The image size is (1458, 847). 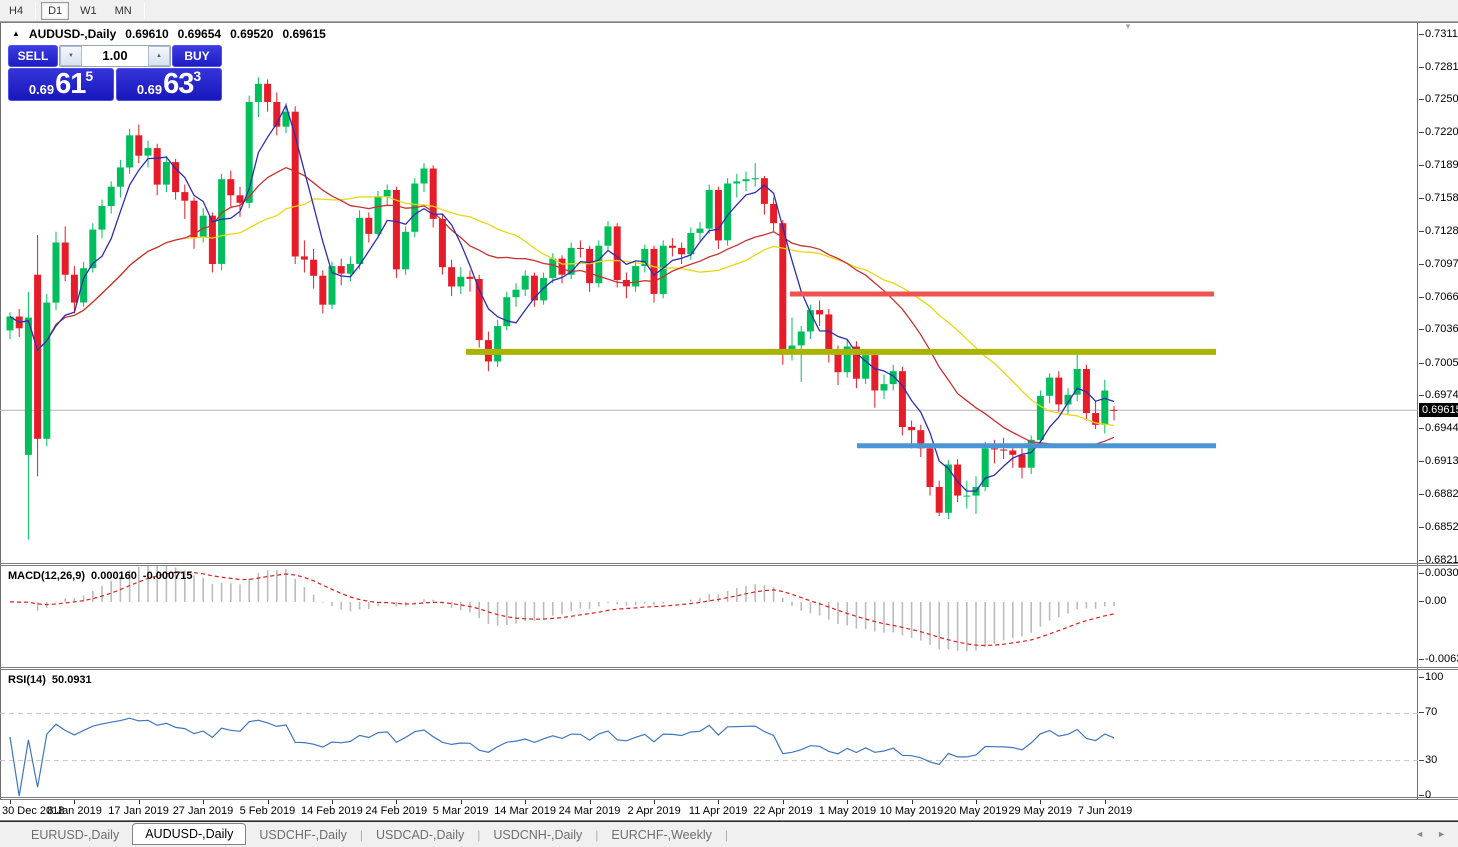 I want to click on rsi-plot, so click(x=709, y=733).